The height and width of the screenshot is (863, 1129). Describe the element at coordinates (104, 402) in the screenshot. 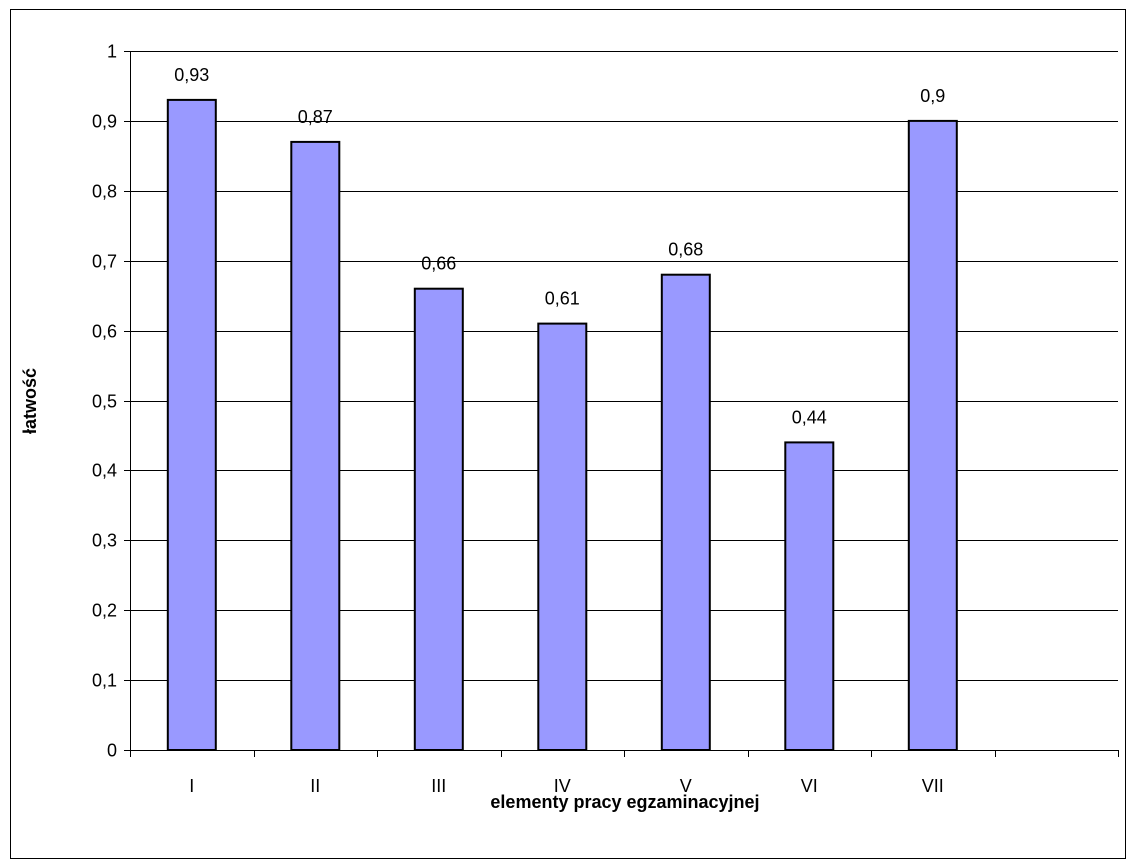

I see `y-tick-label: 0,5` at that location.